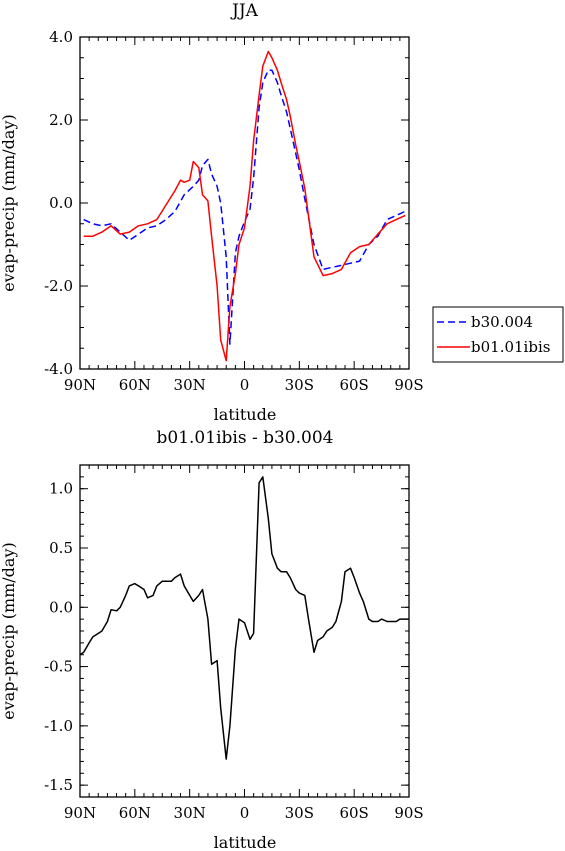 The height and width of the screenshot is (851, 565). What do you see at coordinates (61, 37) in the screenshot?
I see `y-tick-label: 4.0` at bounding box center [61, 37].